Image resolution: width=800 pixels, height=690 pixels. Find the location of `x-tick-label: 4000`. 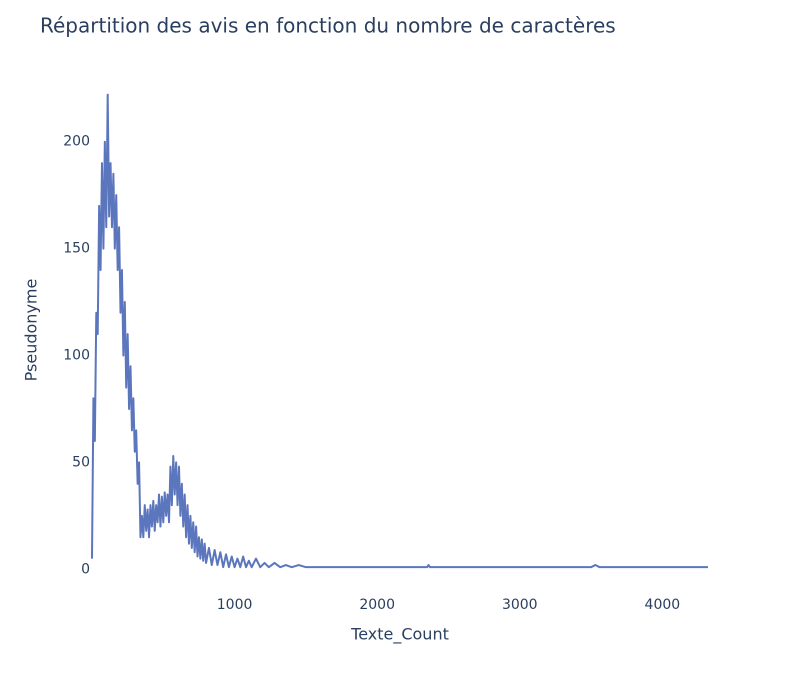

x-tick-label: 4000 is located at coordinates (663, 605).